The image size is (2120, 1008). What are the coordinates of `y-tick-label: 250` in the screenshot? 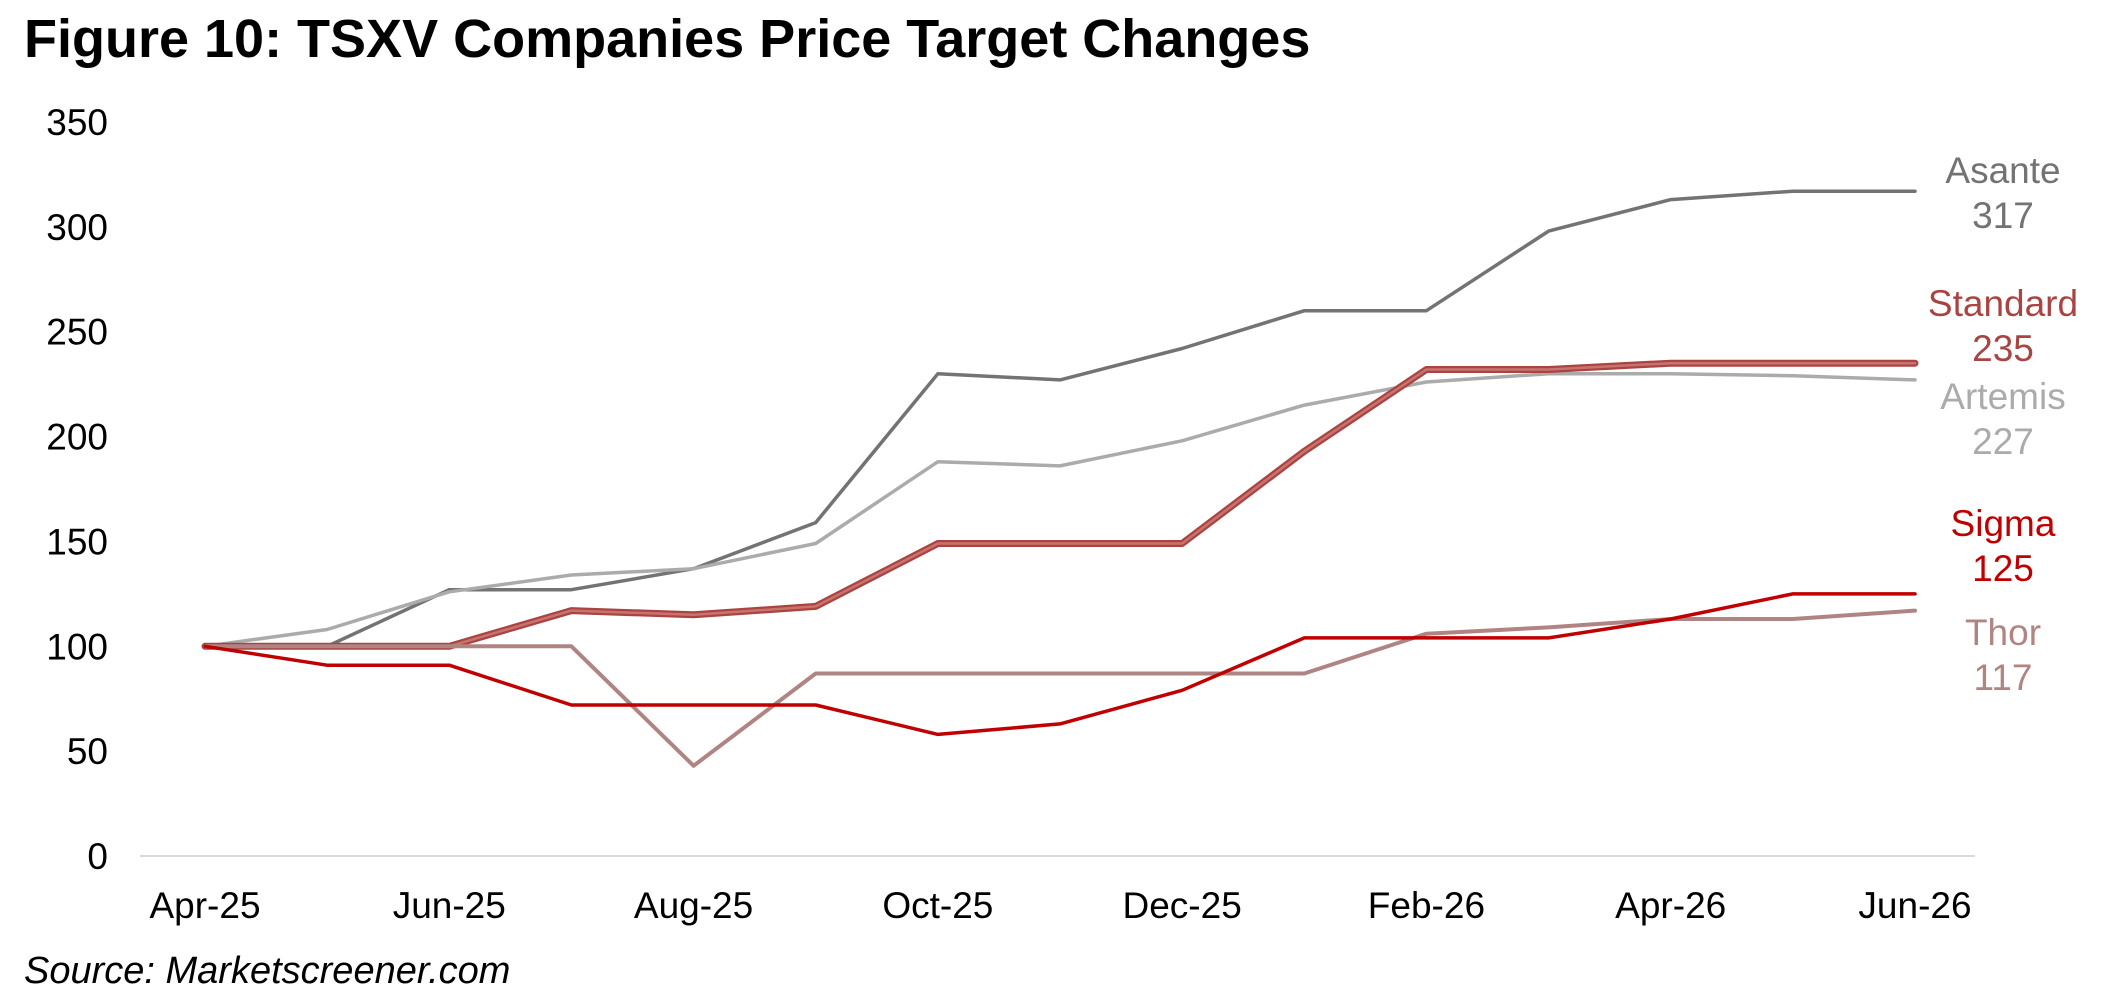 It's located at (77, 332).